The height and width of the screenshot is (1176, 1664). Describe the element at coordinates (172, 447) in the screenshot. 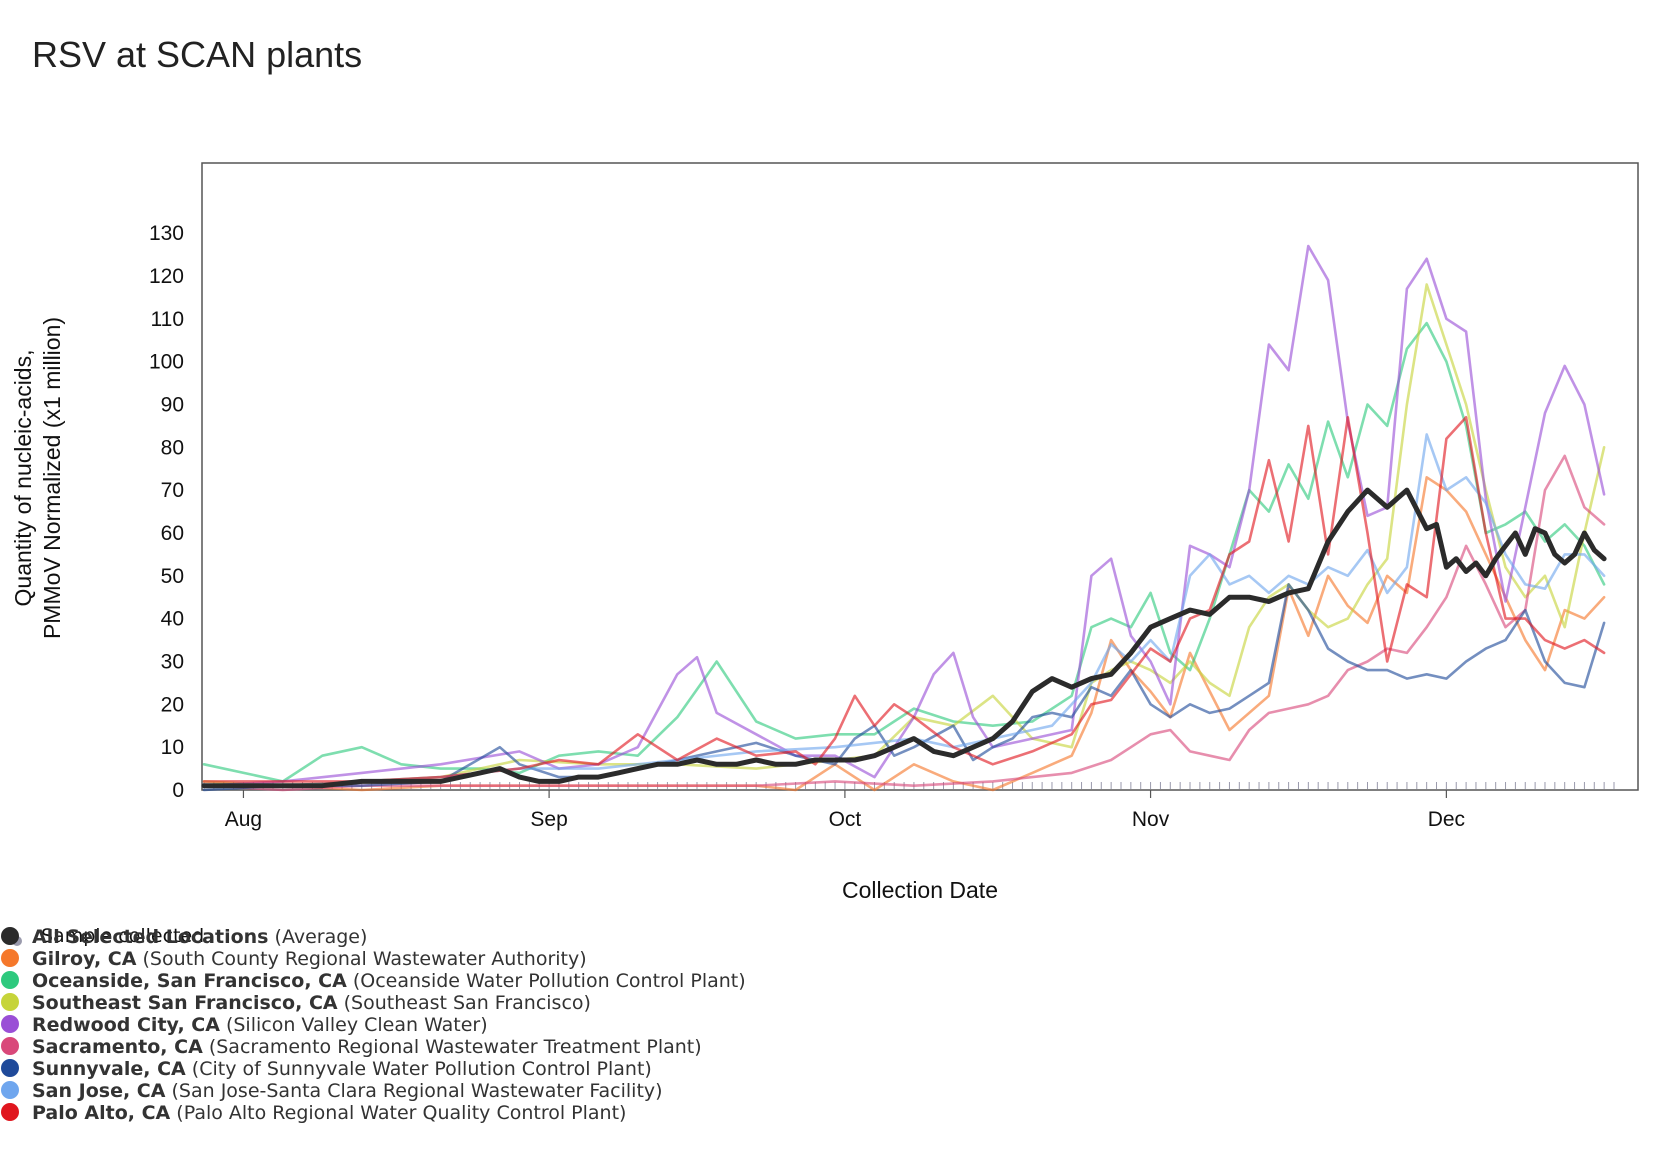

I see `y-tick-label: 80` at that location.